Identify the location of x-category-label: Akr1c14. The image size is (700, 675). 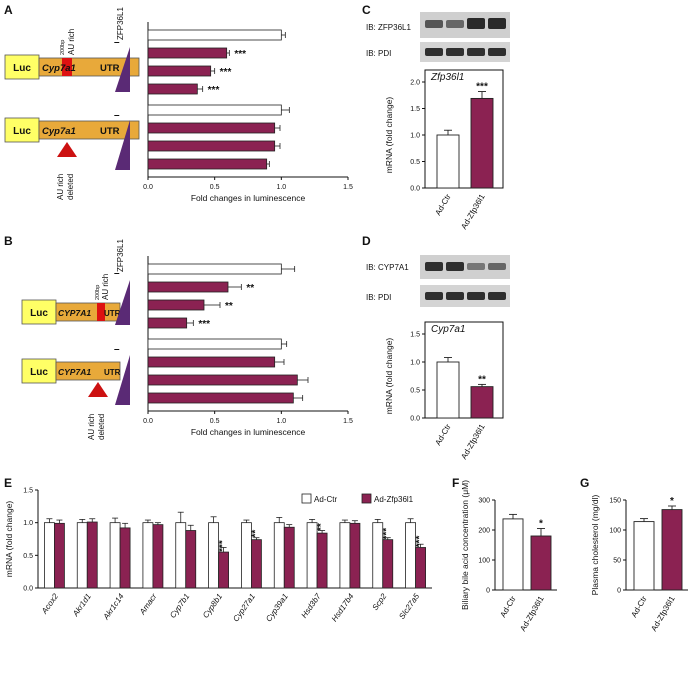
(113, 607).